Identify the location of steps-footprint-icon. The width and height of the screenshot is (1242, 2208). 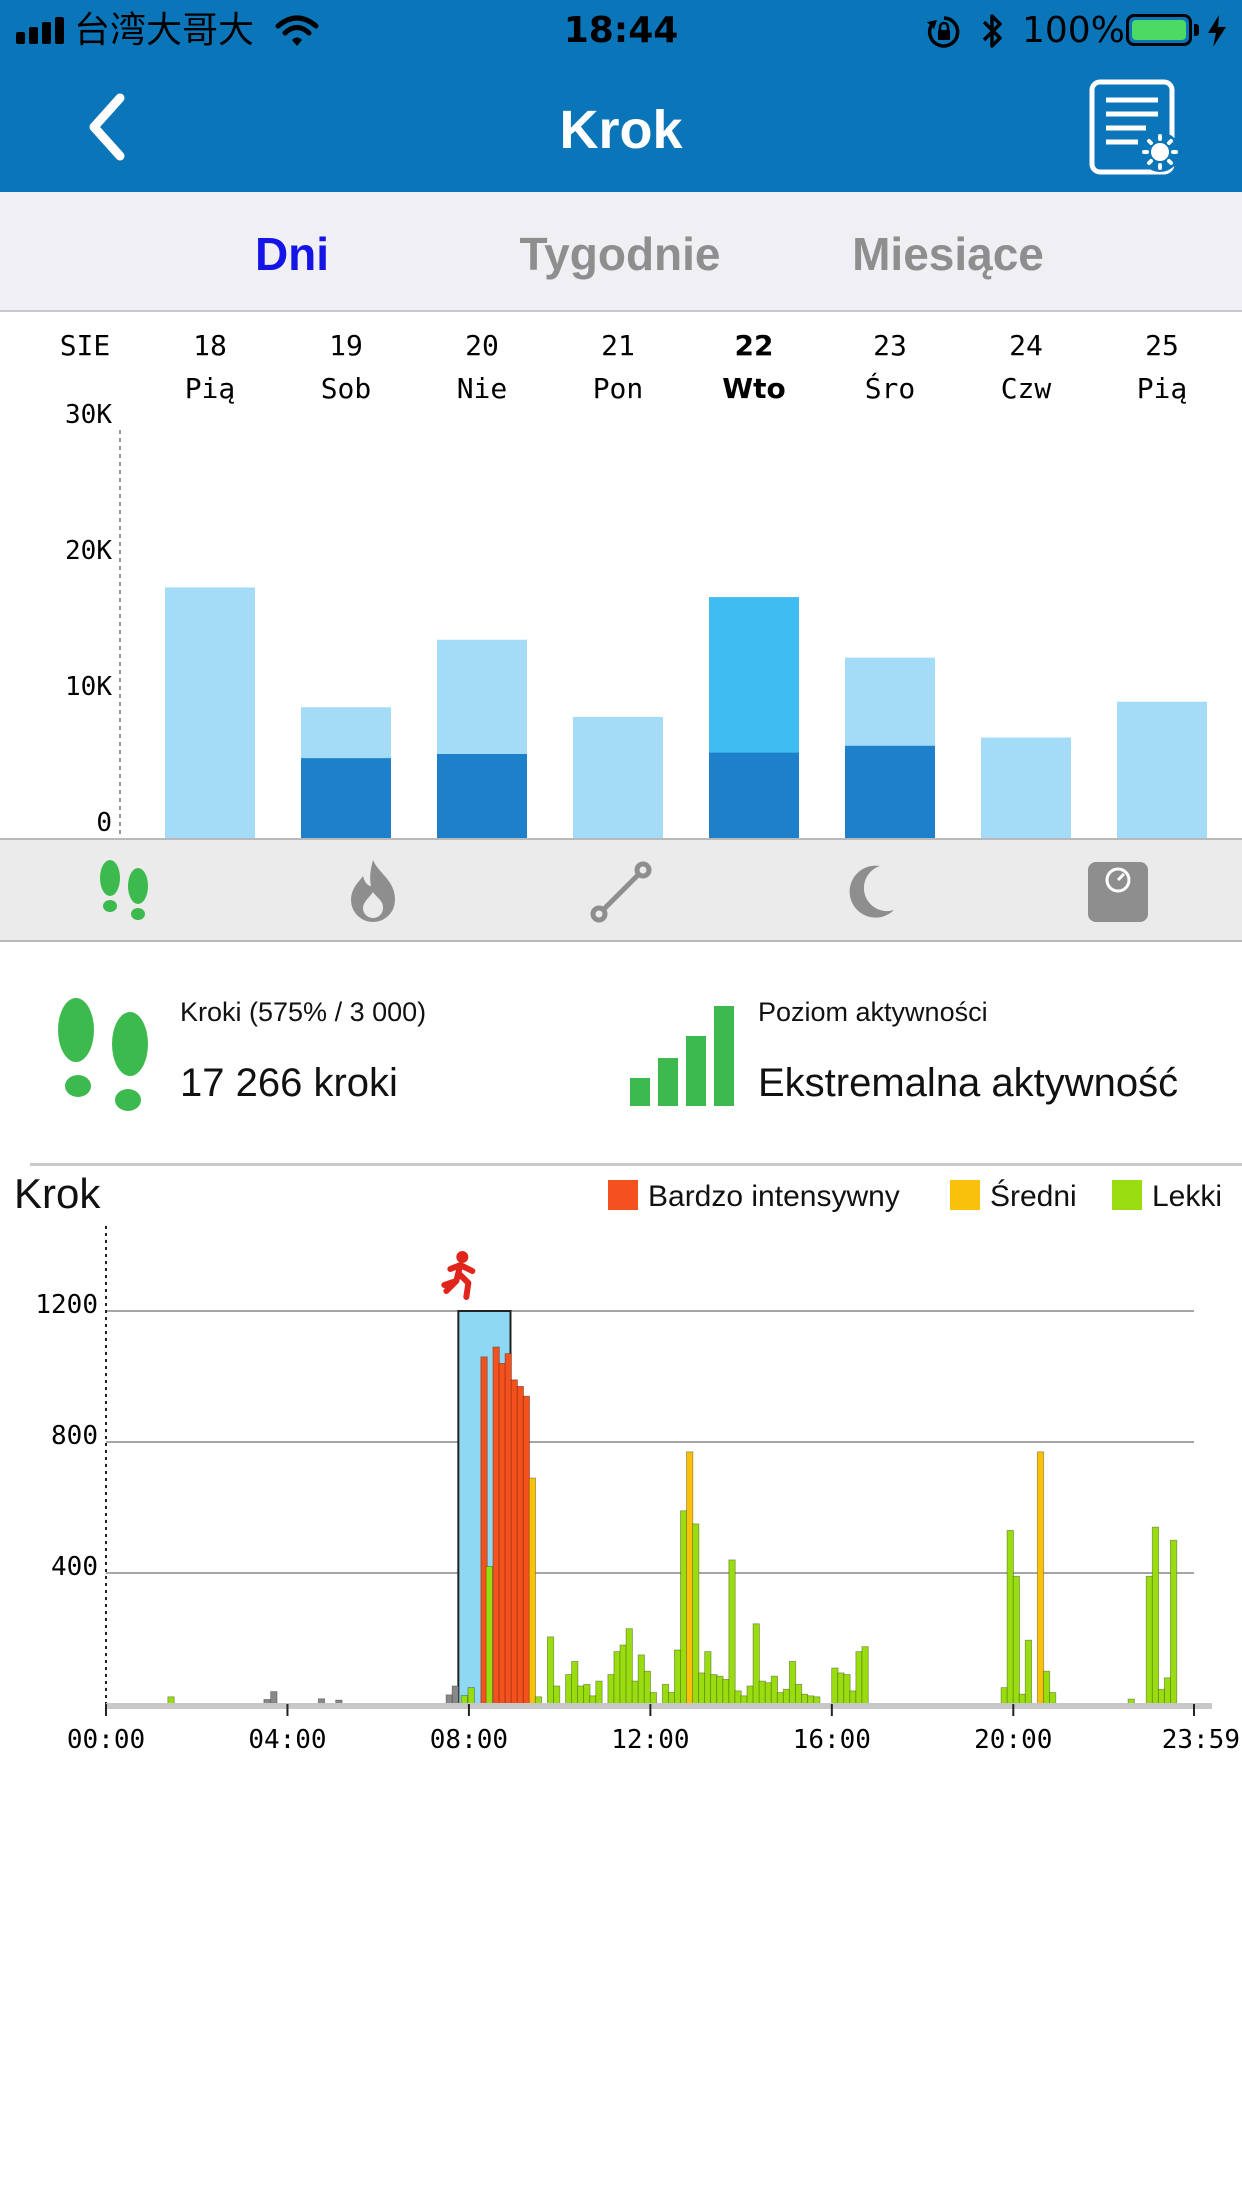
(103, 1054).